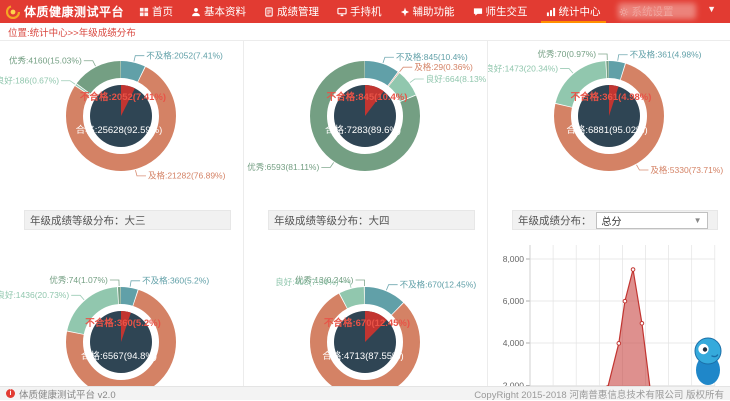  I want to click on svg-text: 合格:6567(94.8%), so click(119, 356).